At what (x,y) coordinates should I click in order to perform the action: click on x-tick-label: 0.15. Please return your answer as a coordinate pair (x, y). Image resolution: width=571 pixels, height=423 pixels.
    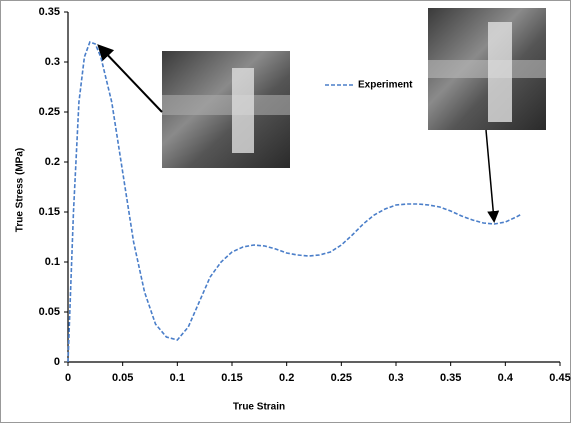
    Looking at the image, I should click on (231, 378).